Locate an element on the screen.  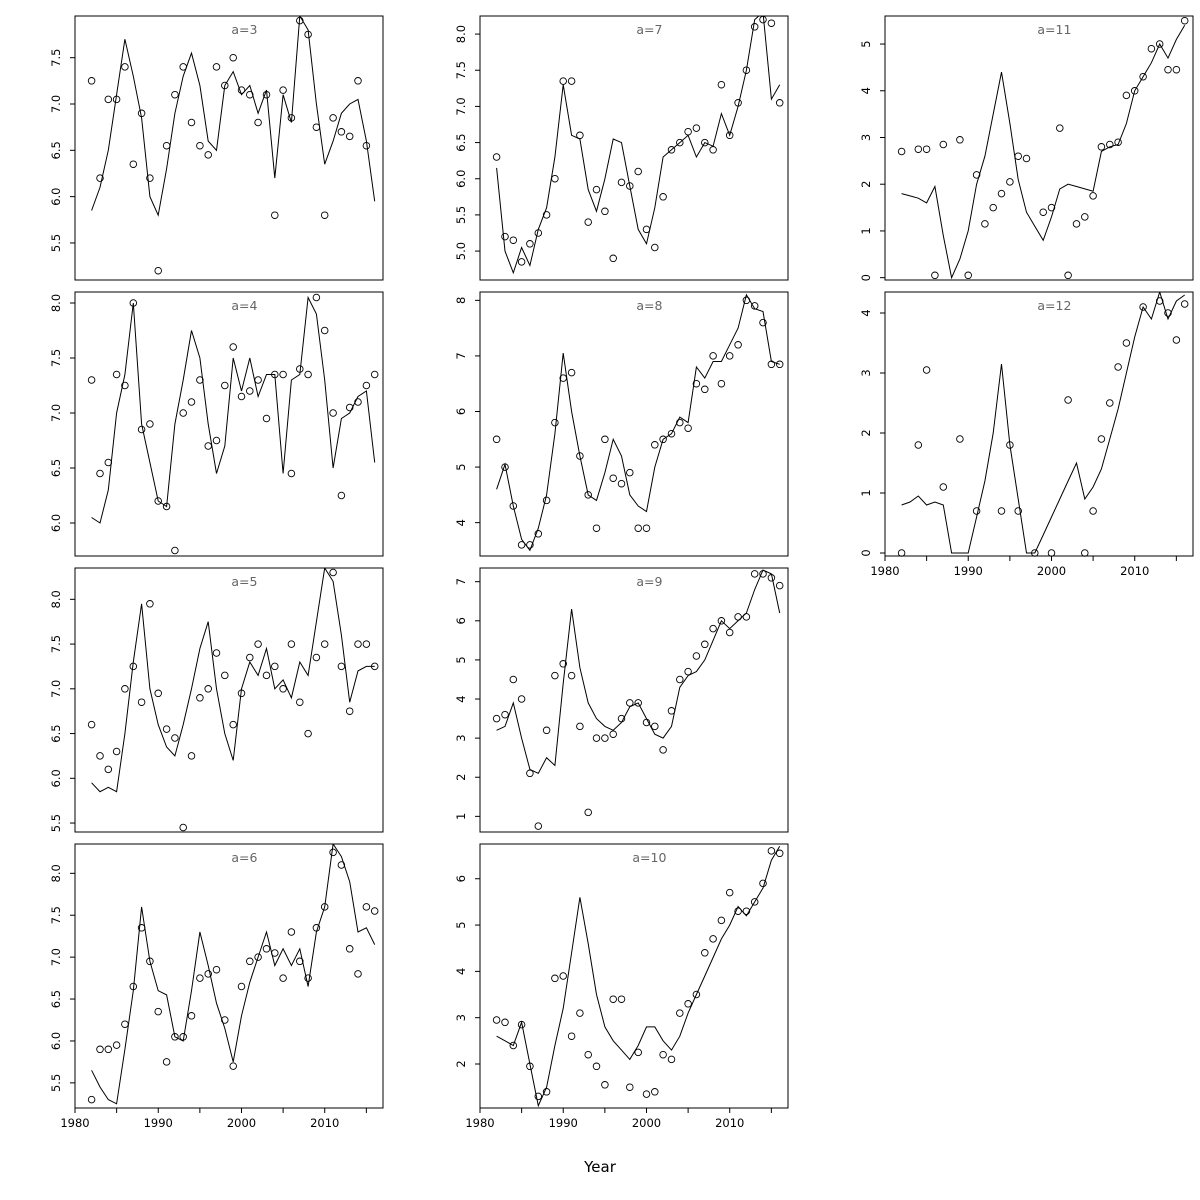
fit-line is located at coordinates (638, 671).